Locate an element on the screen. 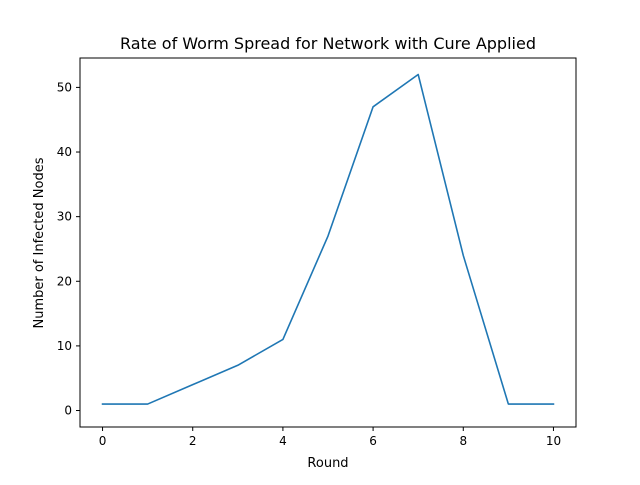  y-tick-label: 10 is located at coordinates (64, 346).